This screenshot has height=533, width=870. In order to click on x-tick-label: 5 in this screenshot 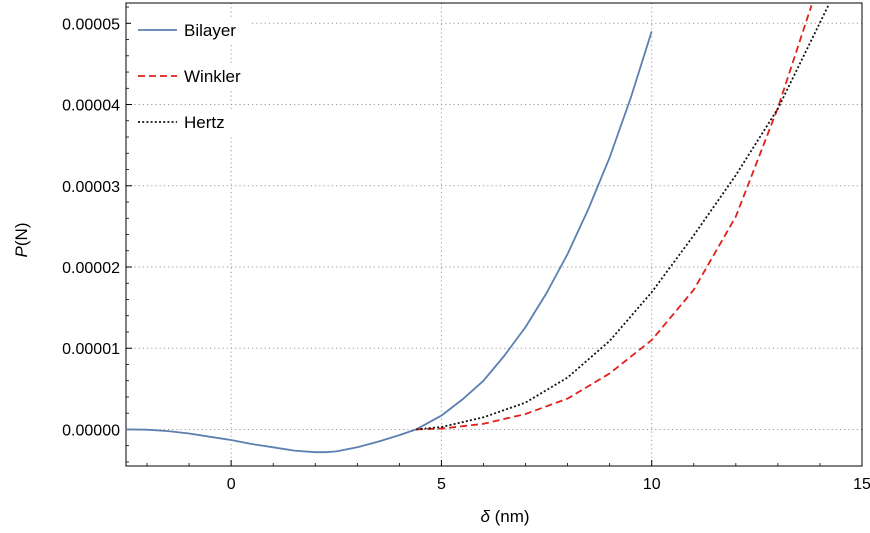, I will do `click(441, 484)`.